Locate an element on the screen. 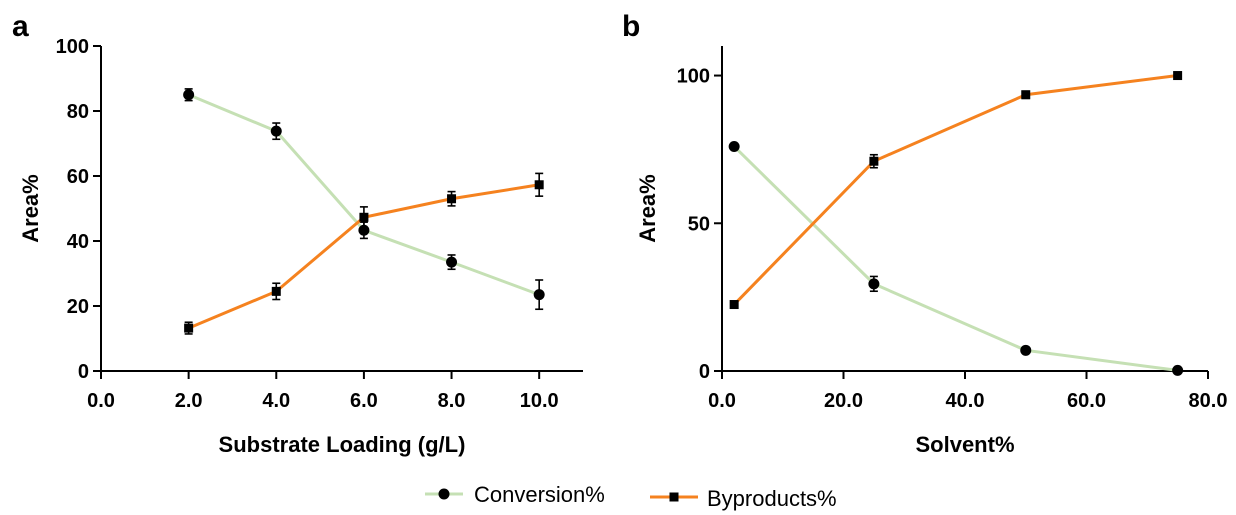 Image resolution: width=1236 pixels, height=515 pixels. panel-label: b is located at coordinates (631, 26).